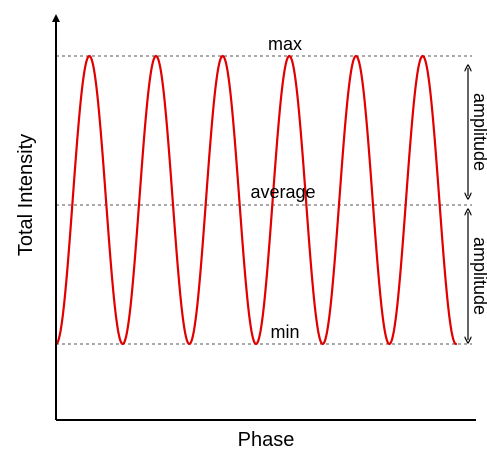 This screenshot has height=454, width=487. Describe the element at coordinates (285, 44) in the screenshot. I see `max-label: max` at that location.